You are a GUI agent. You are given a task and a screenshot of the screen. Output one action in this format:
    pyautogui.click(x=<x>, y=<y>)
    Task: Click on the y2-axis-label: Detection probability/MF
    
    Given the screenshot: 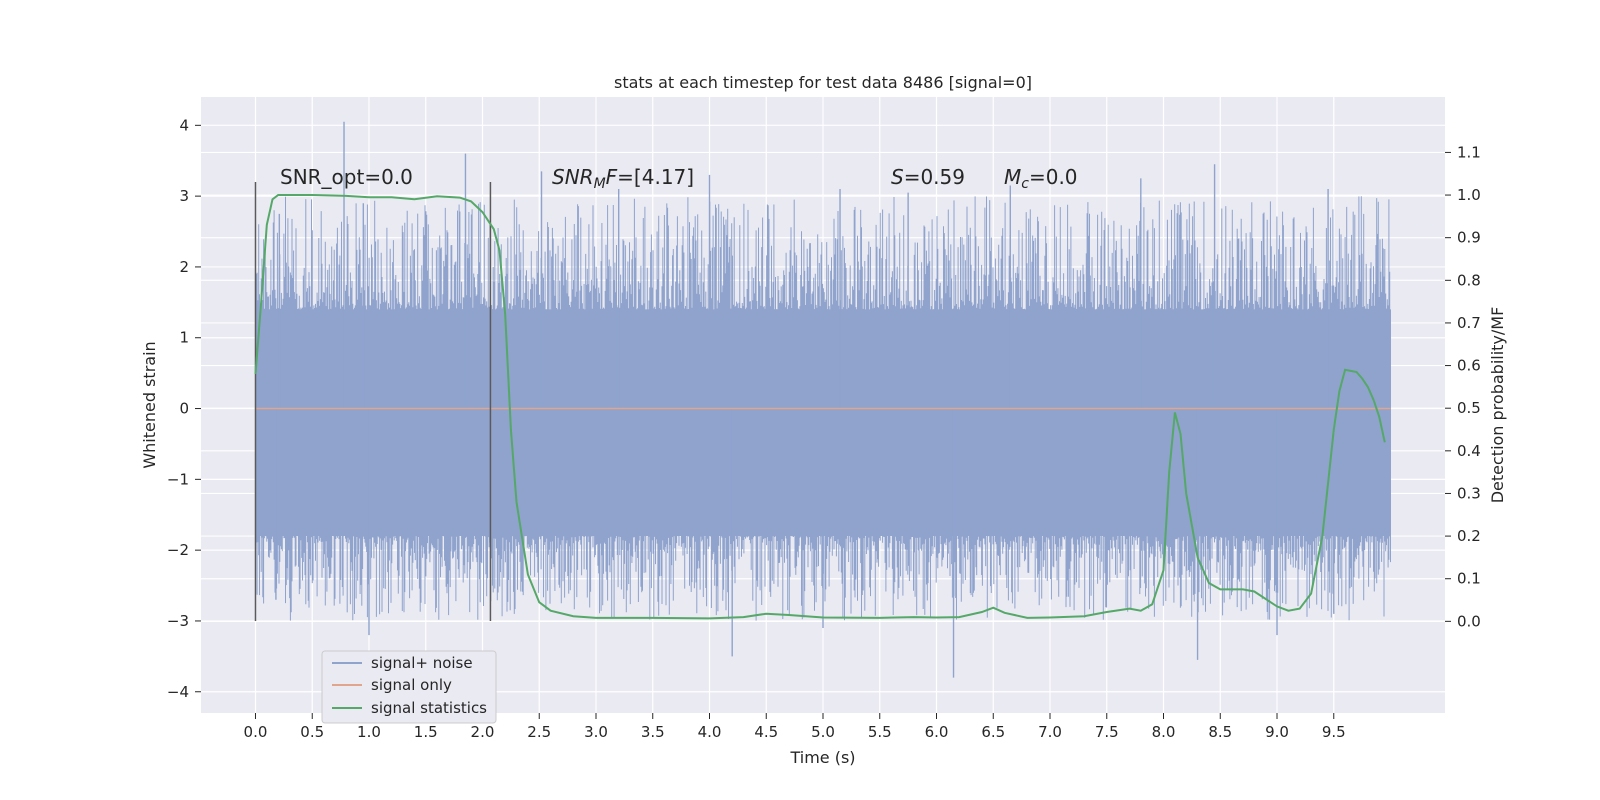 What is the action you would take?
    pyautogui.click(x=1497, y=405)
    